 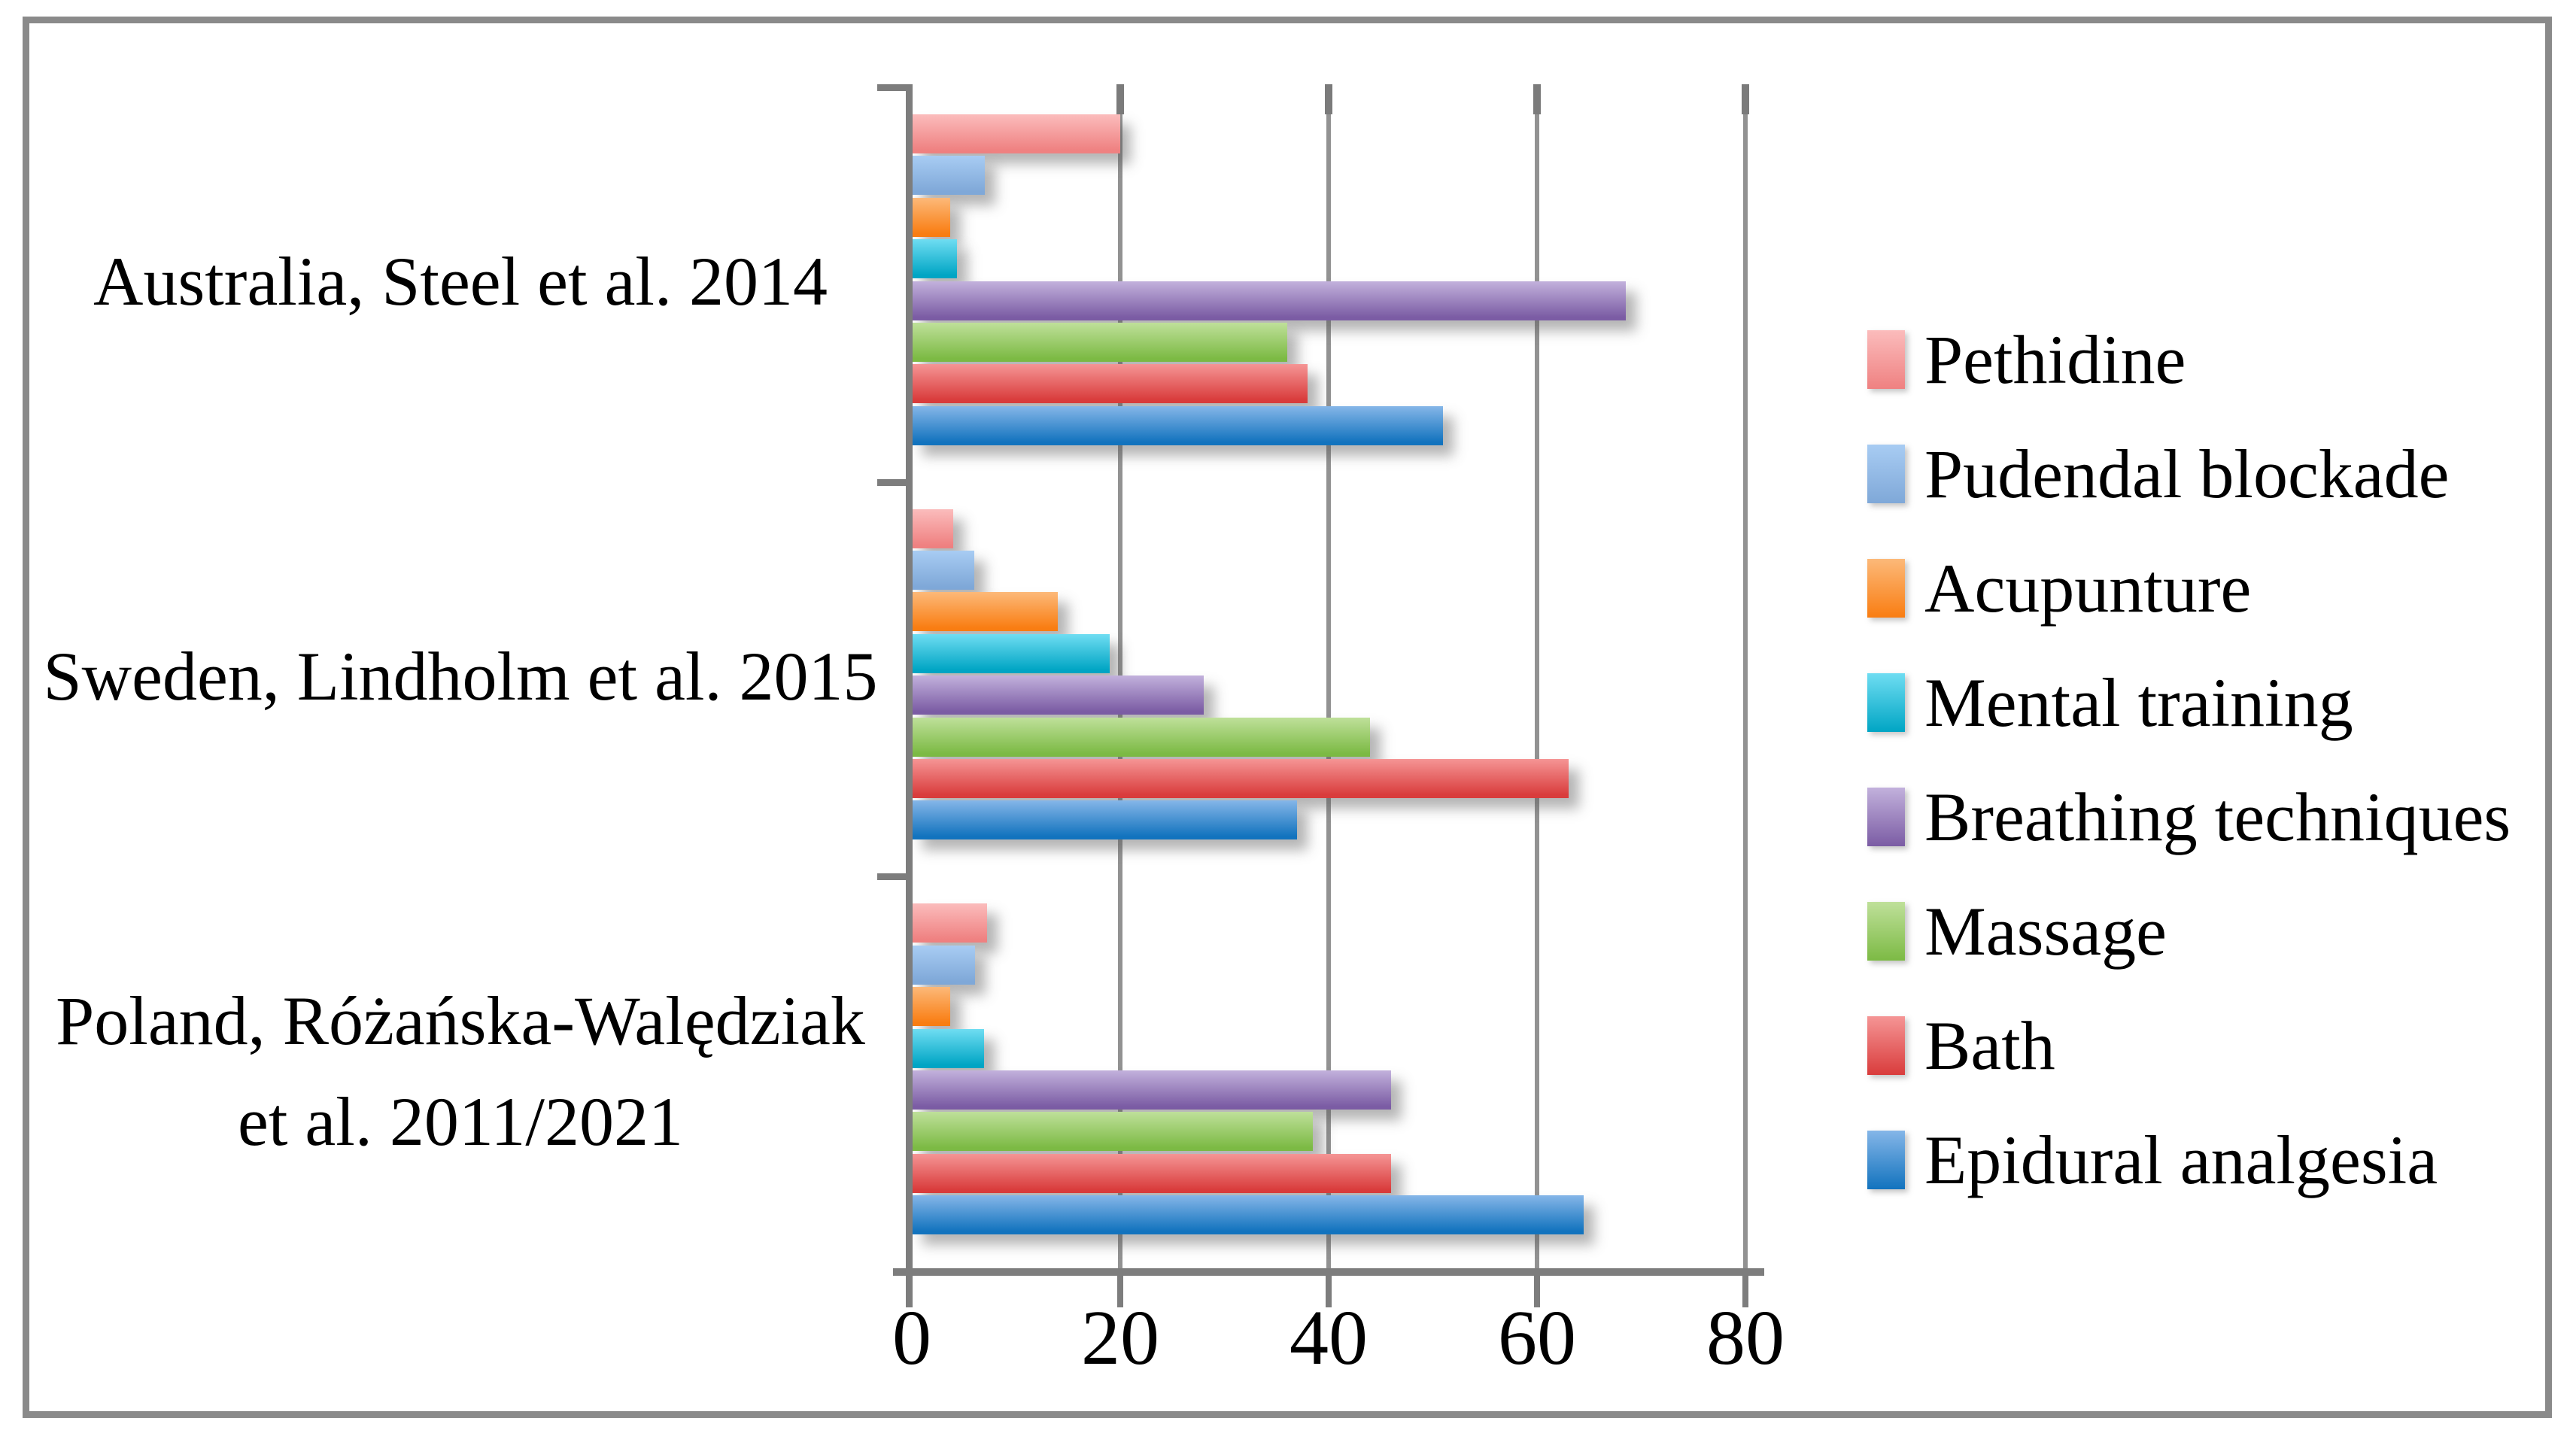 I want to click on bar-mental-training-group1, so click(x=935, y=258).